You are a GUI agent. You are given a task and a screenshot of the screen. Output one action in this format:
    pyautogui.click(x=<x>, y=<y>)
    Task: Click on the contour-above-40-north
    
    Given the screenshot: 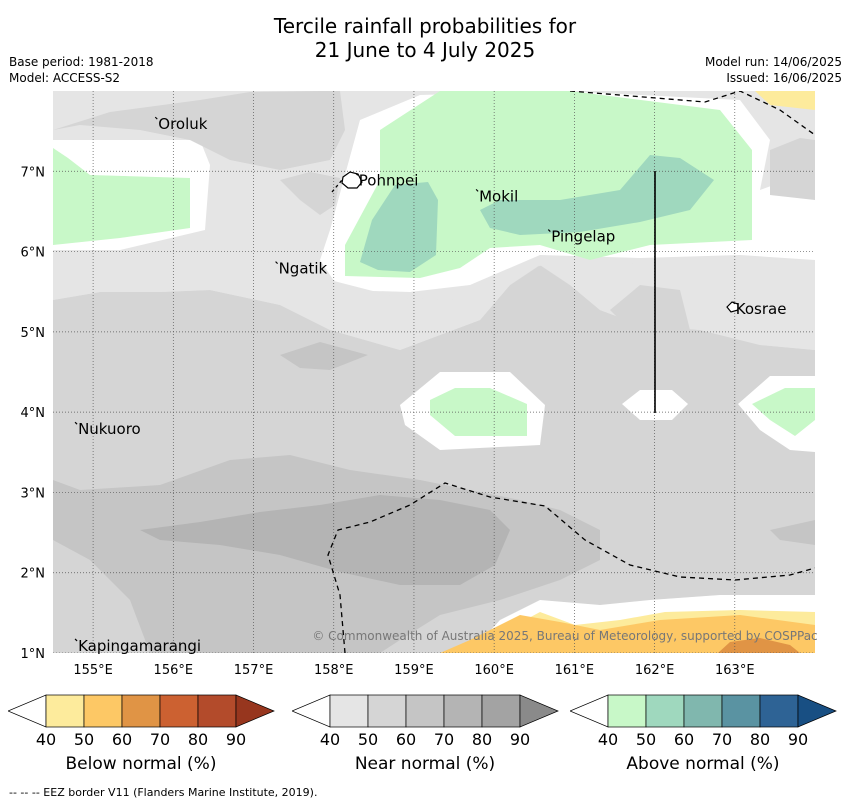 What is the action you would take?
    pyautogui.click(x=548, y=184)
    